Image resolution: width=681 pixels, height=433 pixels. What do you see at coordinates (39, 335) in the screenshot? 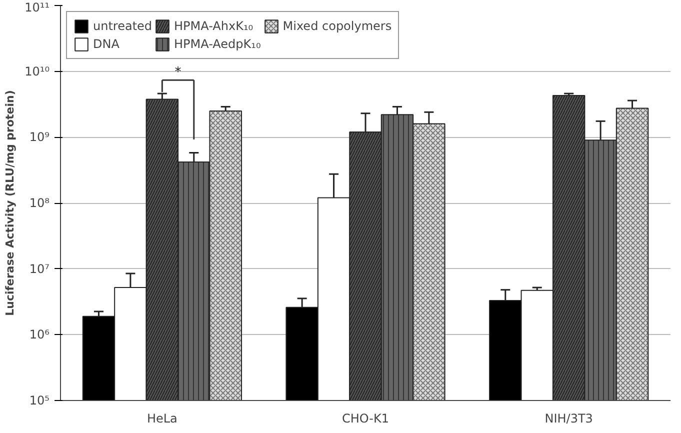
I see `y-tick-label: 10⁶` at bounding box center [39, 335].